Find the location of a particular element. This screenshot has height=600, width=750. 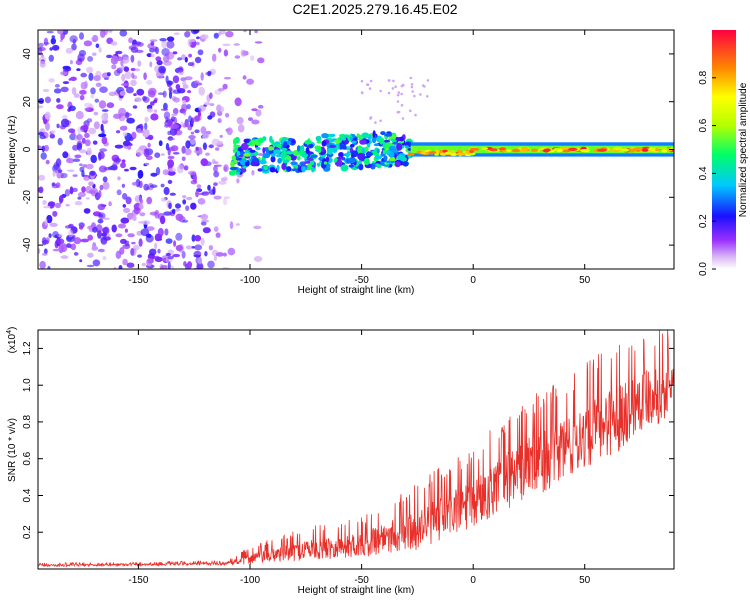

spectrogram-ytick-label: 0 is located at coordinates (27, 149).